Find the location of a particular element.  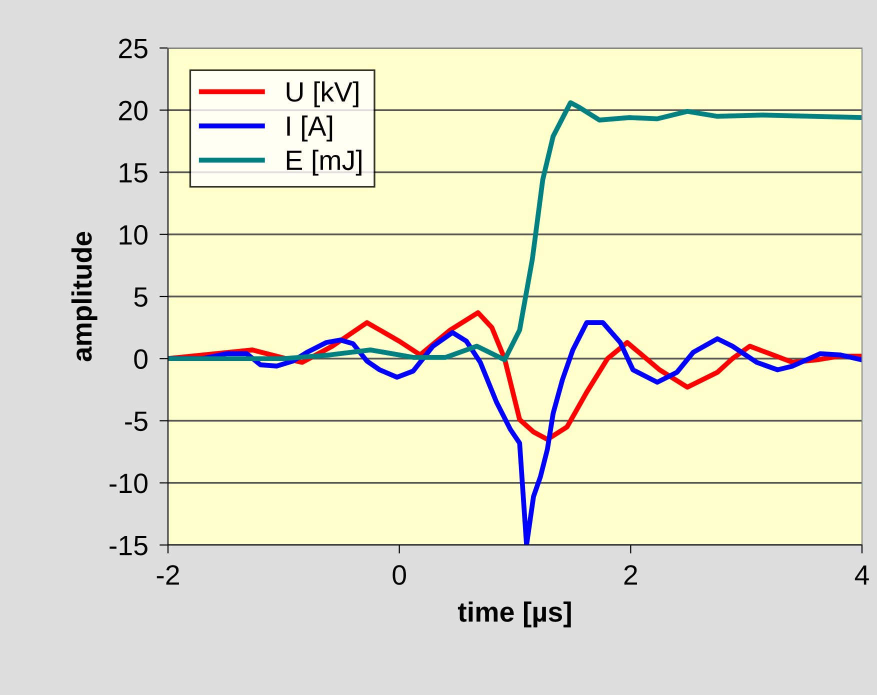

legend-label: I [A] is located at coordinates (309, 129).